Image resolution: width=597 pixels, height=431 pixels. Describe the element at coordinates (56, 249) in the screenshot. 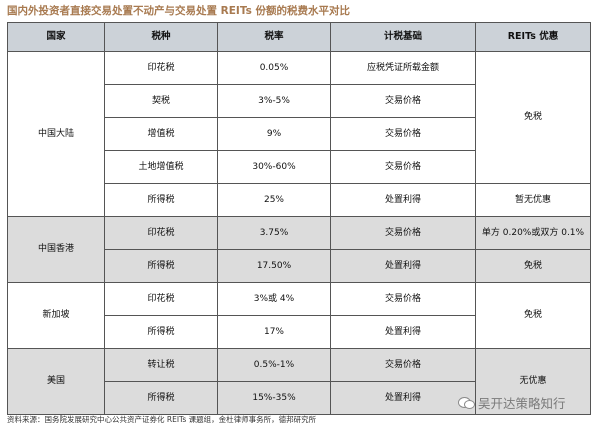

I see `region-hongkong: 中国香港` at that location.